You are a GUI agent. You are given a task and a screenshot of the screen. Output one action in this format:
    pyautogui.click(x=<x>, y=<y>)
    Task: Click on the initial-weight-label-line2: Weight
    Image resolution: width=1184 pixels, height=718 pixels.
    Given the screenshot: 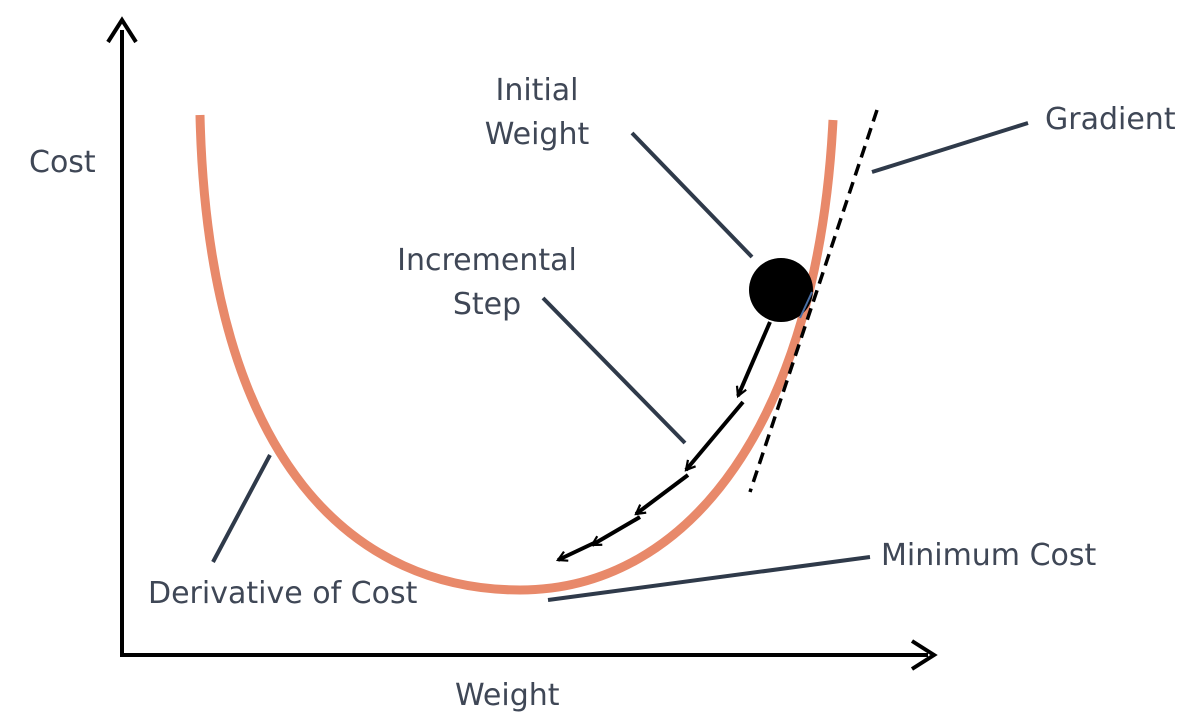 What is the action you would take?
    pyautogui.click(x=537, y=134)
    